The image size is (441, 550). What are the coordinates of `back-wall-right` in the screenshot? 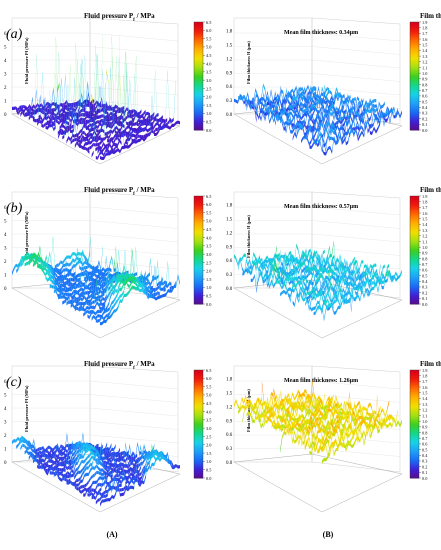 It's located at (134, 419).